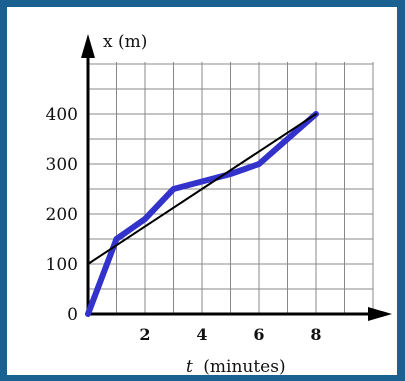 The image size is (405, 381). Describe the element at coordinates (189, 367) in the screenshot. I see `x-axis-variable: t` at that location.